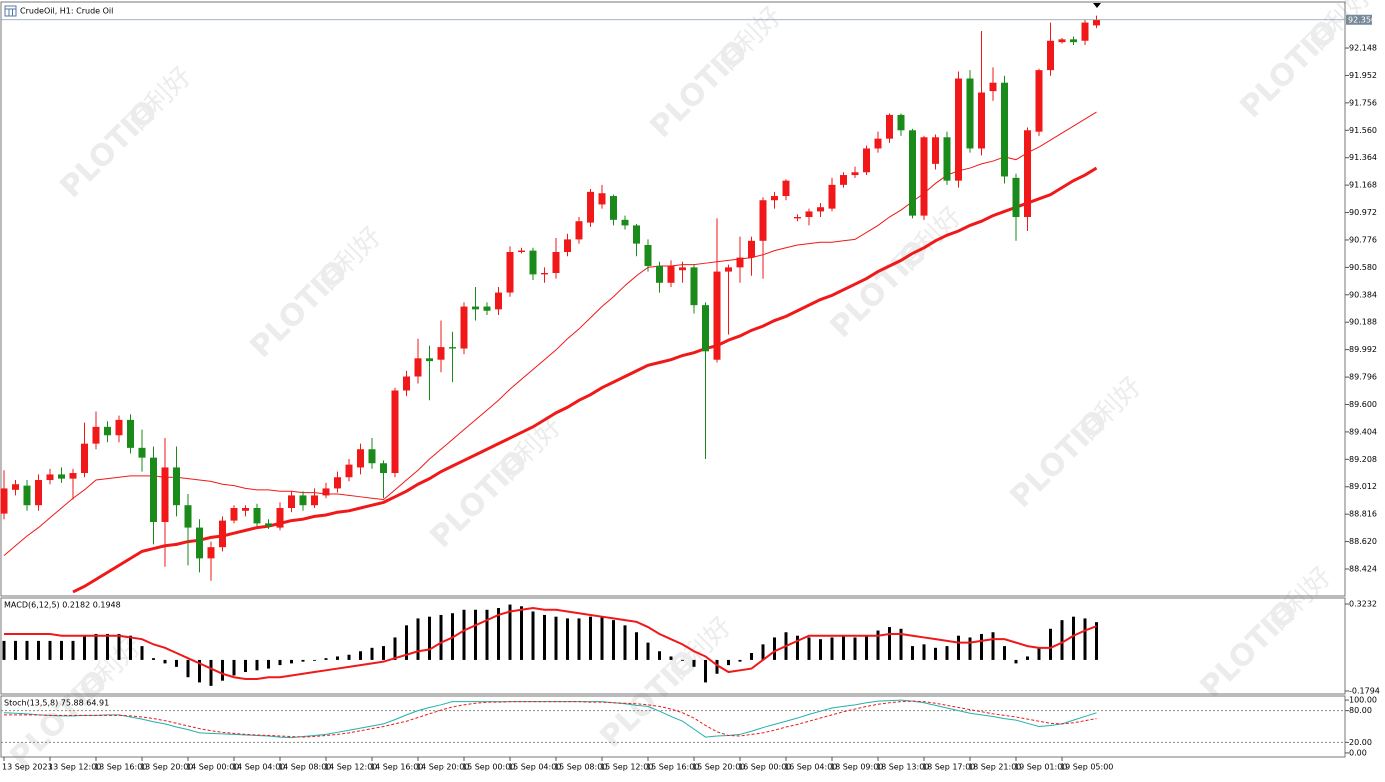 Image resolution: width=1385 pixels, height=782 pixels. I want to click on y-tick-label: 91.952, so click(1363, 75).